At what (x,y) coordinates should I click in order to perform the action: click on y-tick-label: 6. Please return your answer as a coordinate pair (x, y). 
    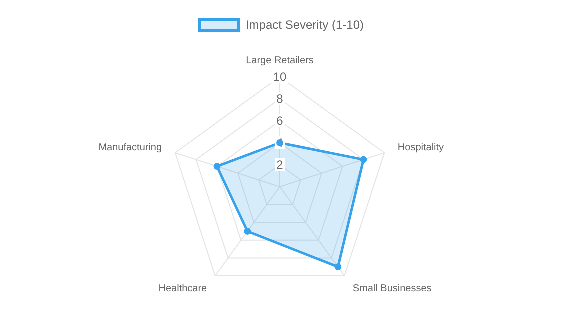
    Looking at the image, I should click on (280, 121).